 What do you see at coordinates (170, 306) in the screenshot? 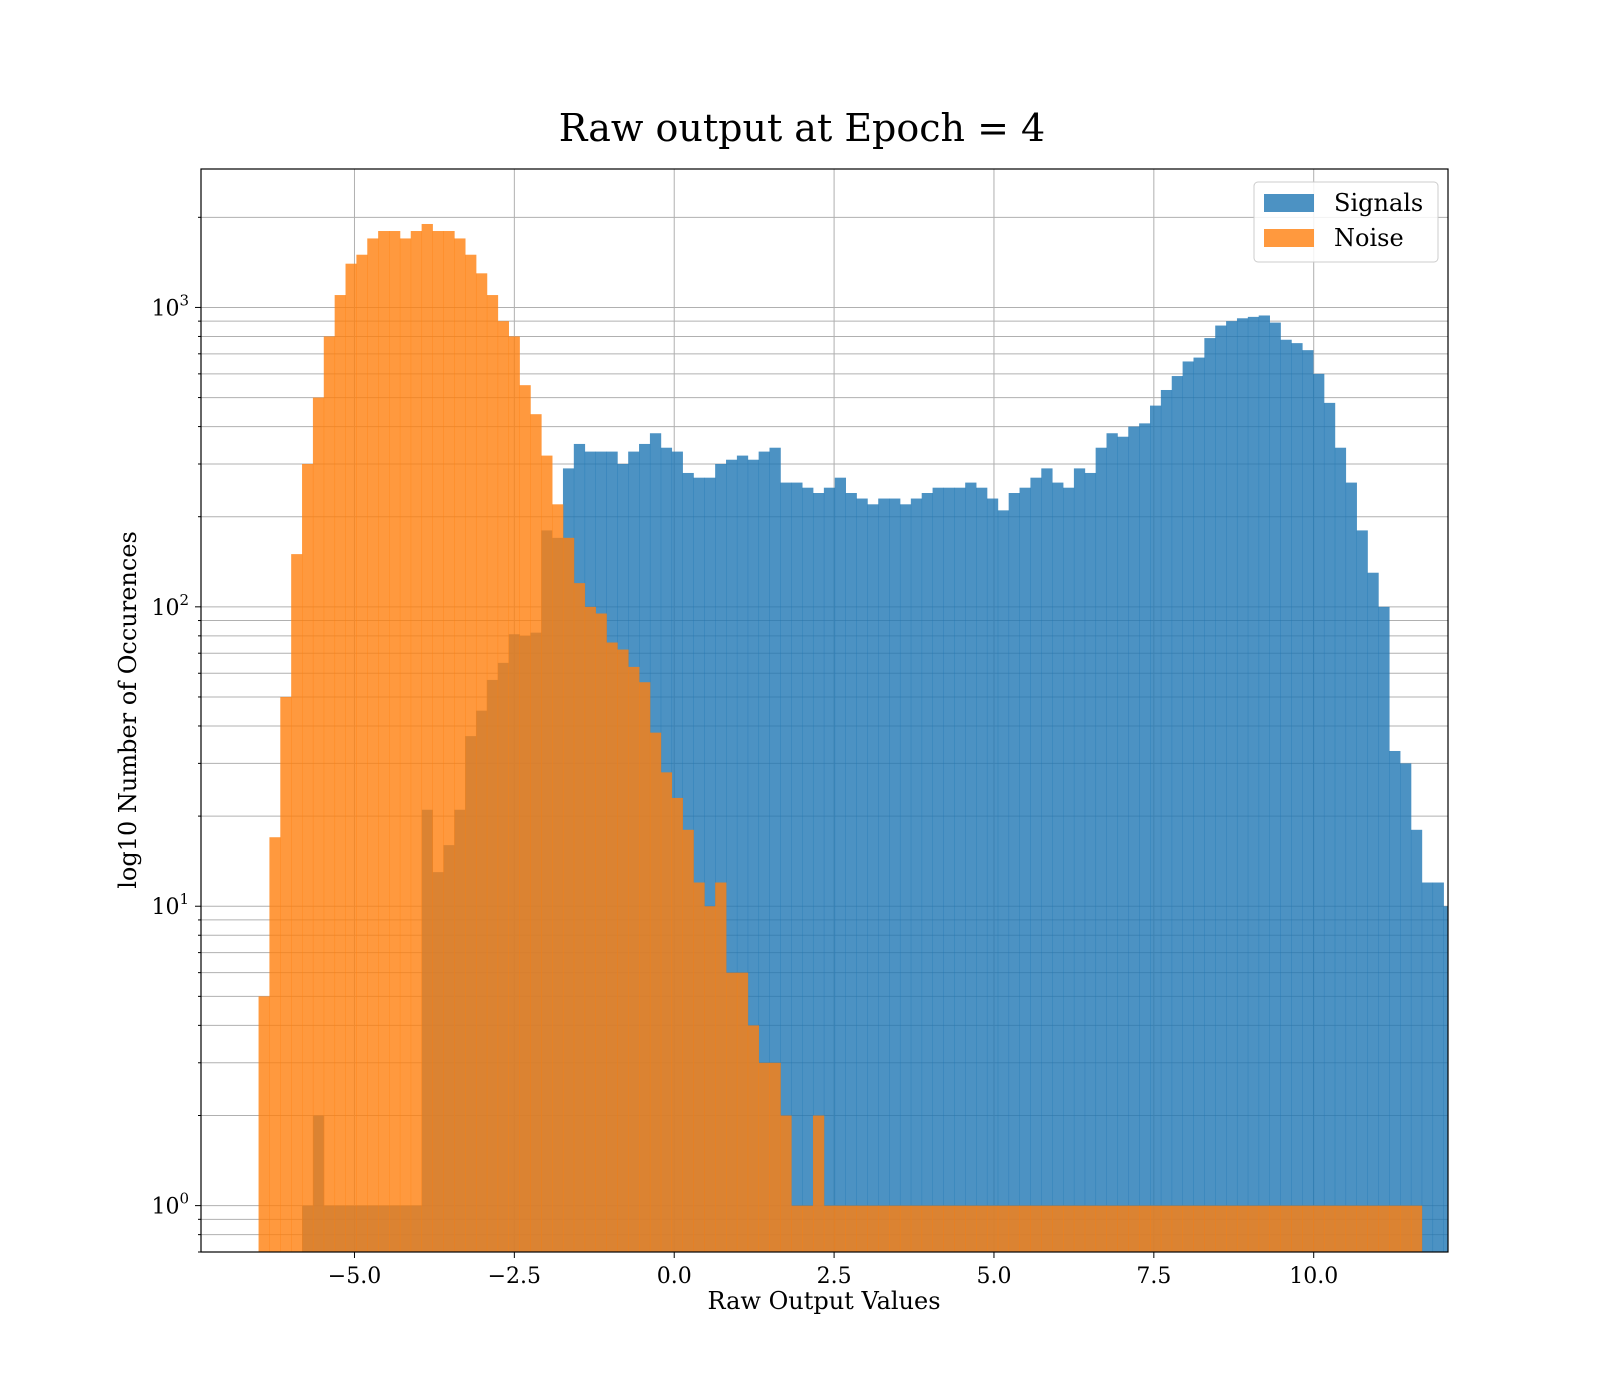
I see `y-tick-label: 10³` at bounding box center [170, 306].